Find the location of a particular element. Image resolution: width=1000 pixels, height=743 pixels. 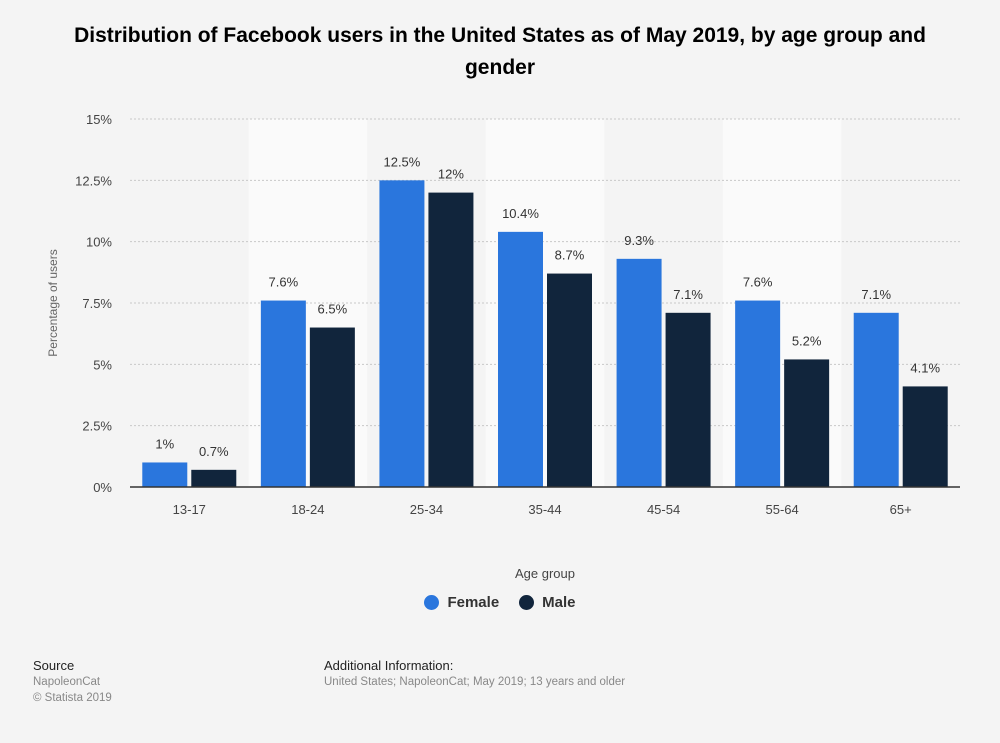

legend-label-male: Male is located at coordinates (559, 602).